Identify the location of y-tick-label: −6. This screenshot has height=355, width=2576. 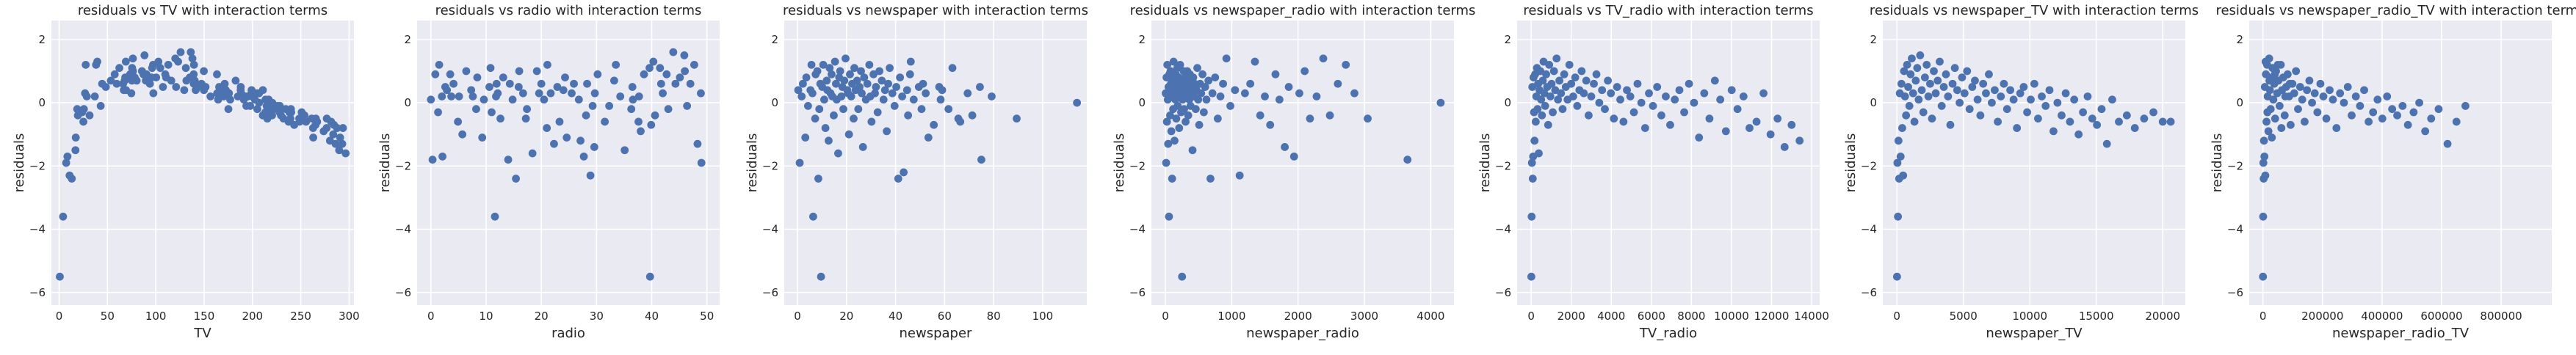
(1869, 293).